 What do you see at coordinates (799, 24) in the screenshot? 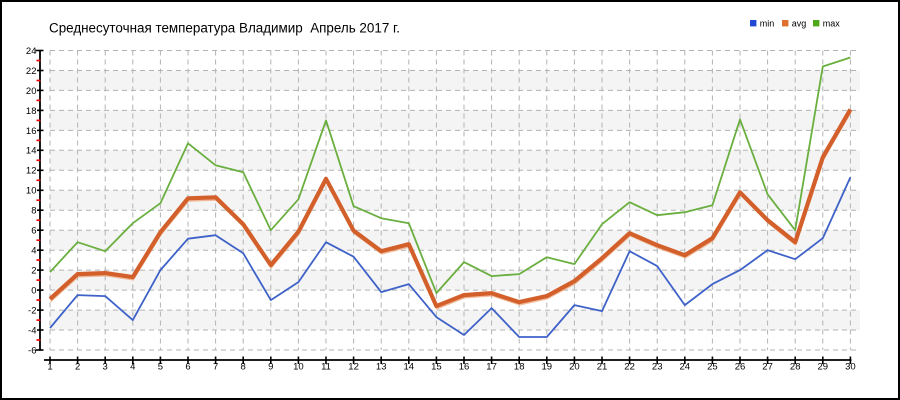
I see `svg-text: avg` at bounding box center [799, 24].